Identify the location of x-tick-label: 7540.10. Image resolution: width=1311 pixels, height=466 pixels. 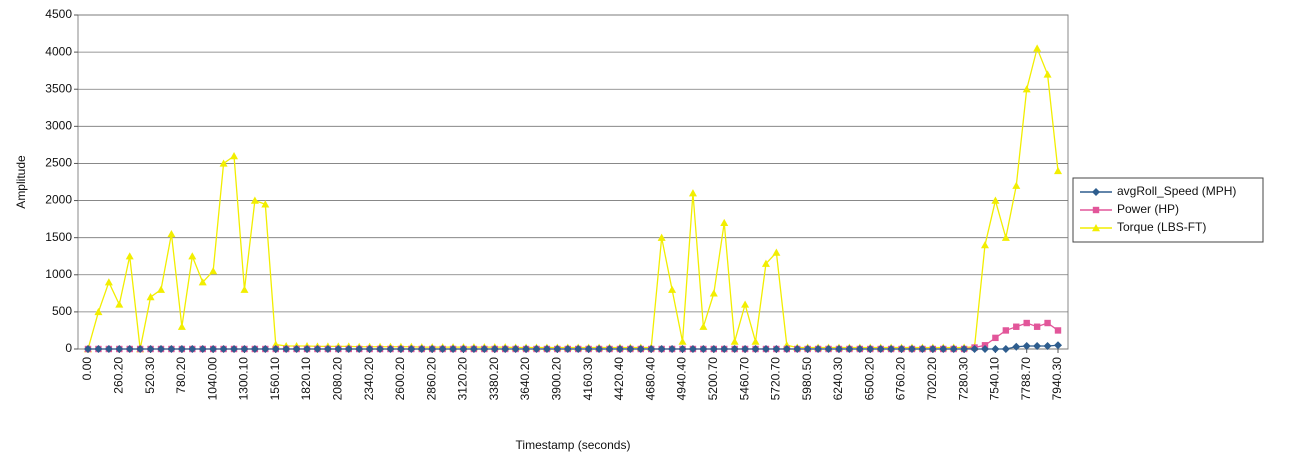
(995, 379).